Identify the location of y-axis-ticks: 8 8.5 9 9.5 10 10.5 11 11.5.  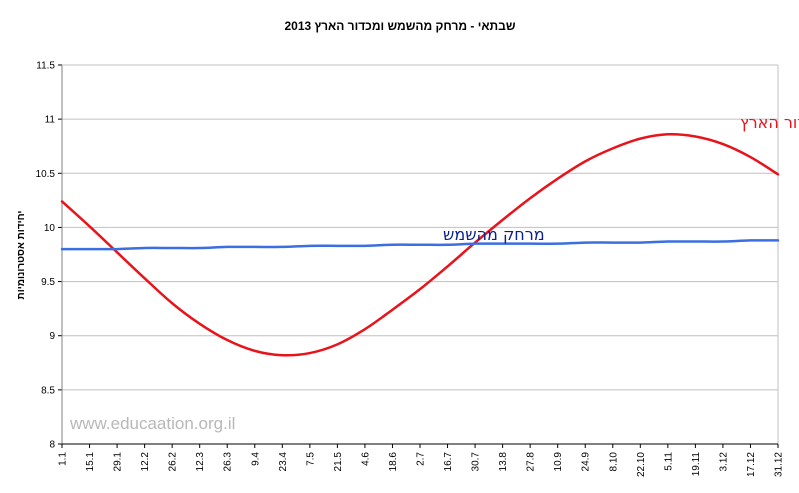
(46, 256).